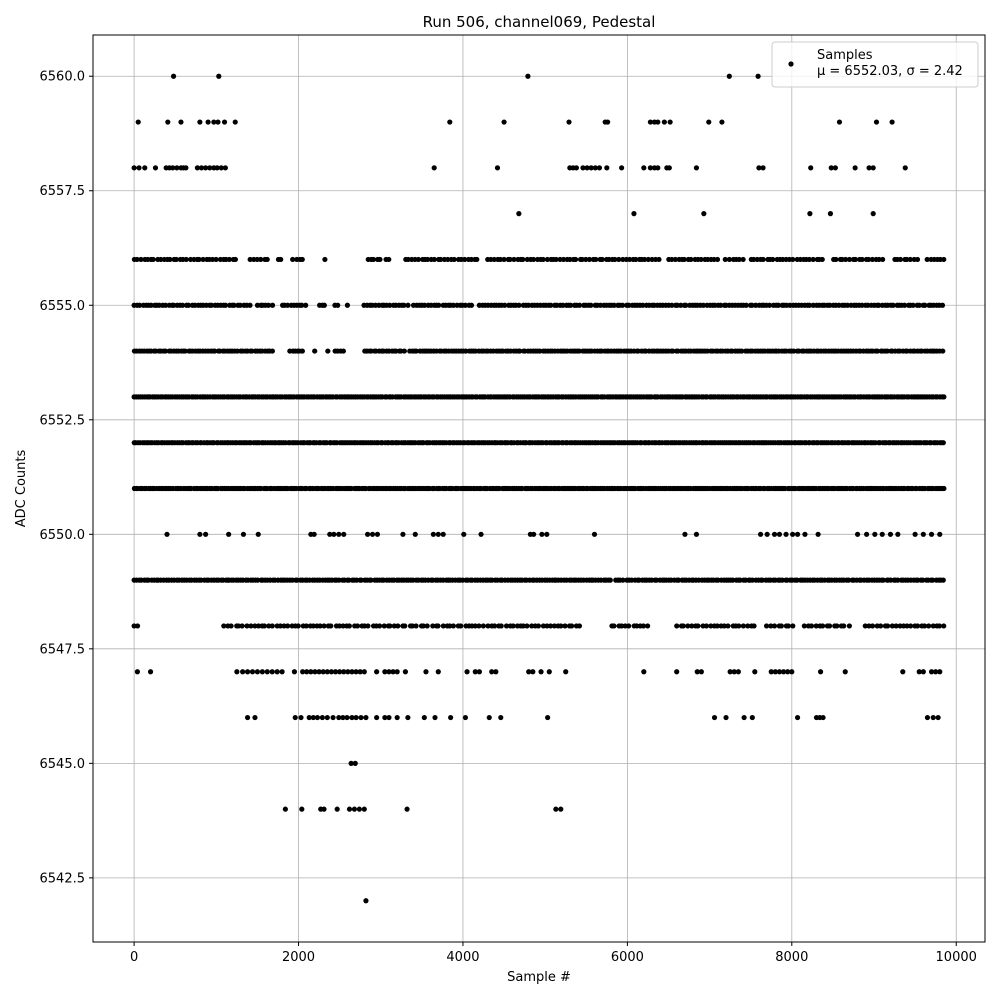 The width and height of the screenshot is (1000, 1000). What do you see at coordinates (875, 64) in the screenshot?
I see `legend: Samples μ = 6552.03, σ = 2.42` at bounding box center [875, 64].